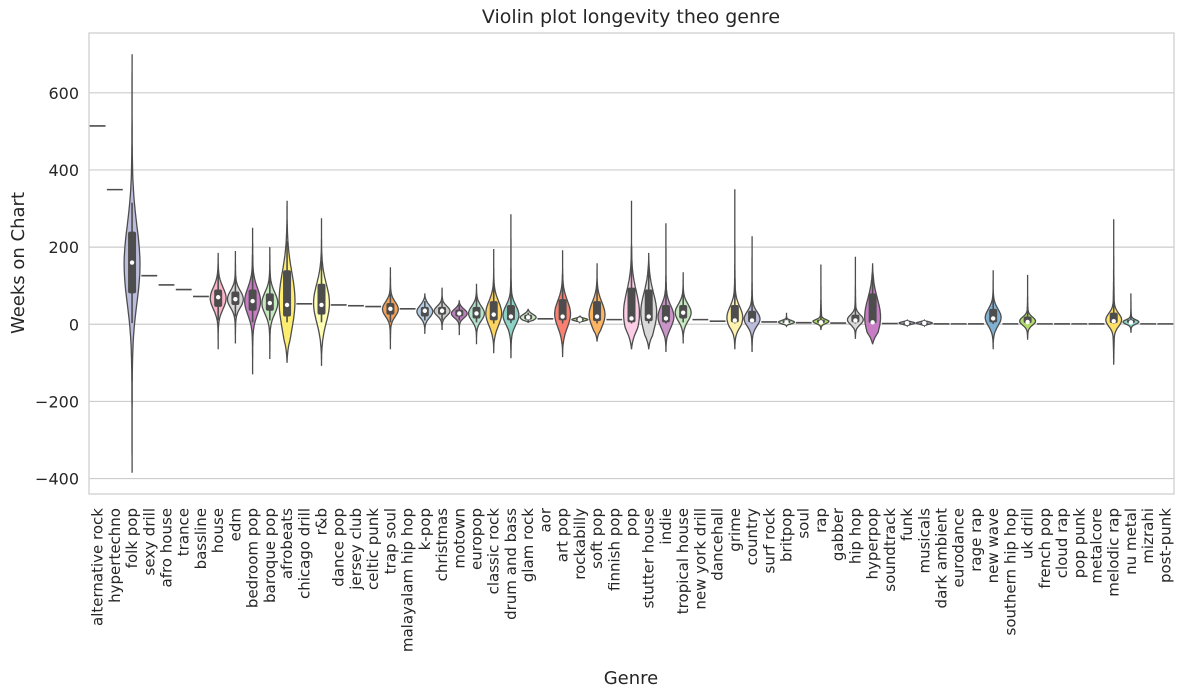 This screenshot has height=697, width=1184. I want to click on y-tick-label: 600, so click(63, 93).